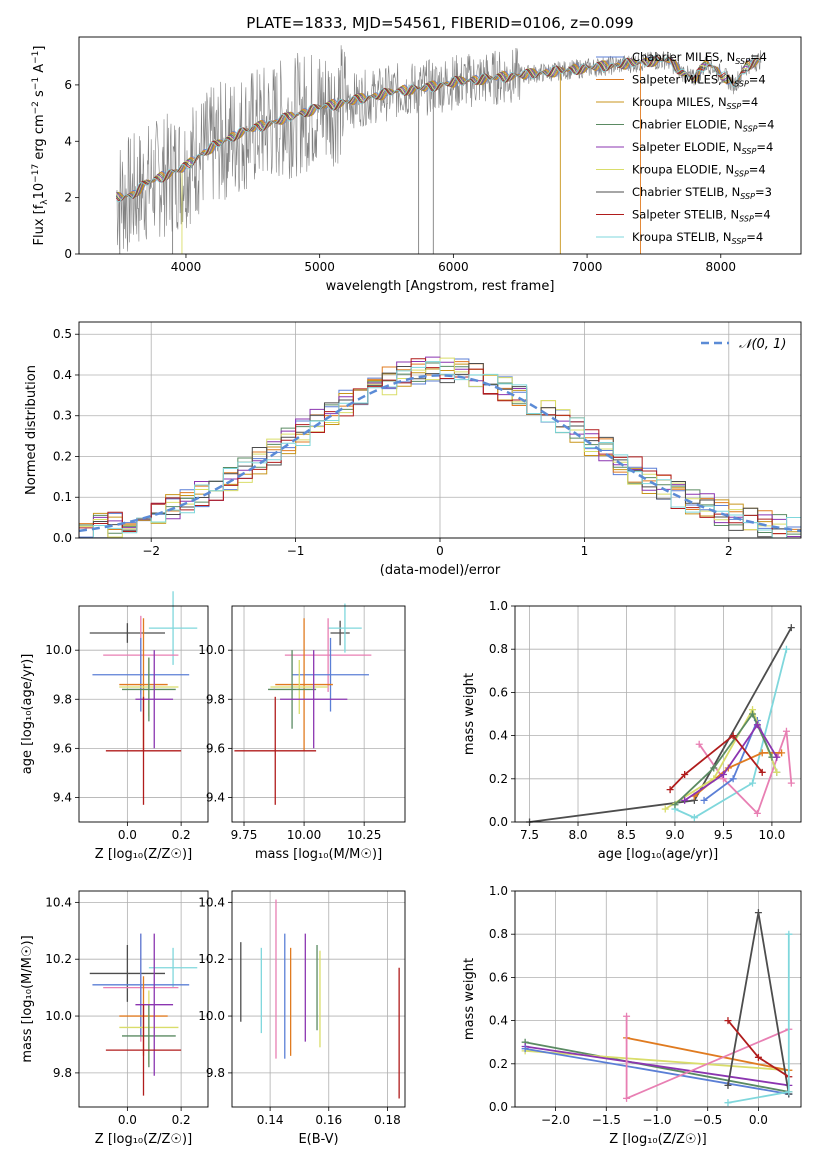 The image size is (819, 1170). Describe the element at coordinates (555, 1120) in the screenshot. I see `x-tick-label: −2.0` at that location.